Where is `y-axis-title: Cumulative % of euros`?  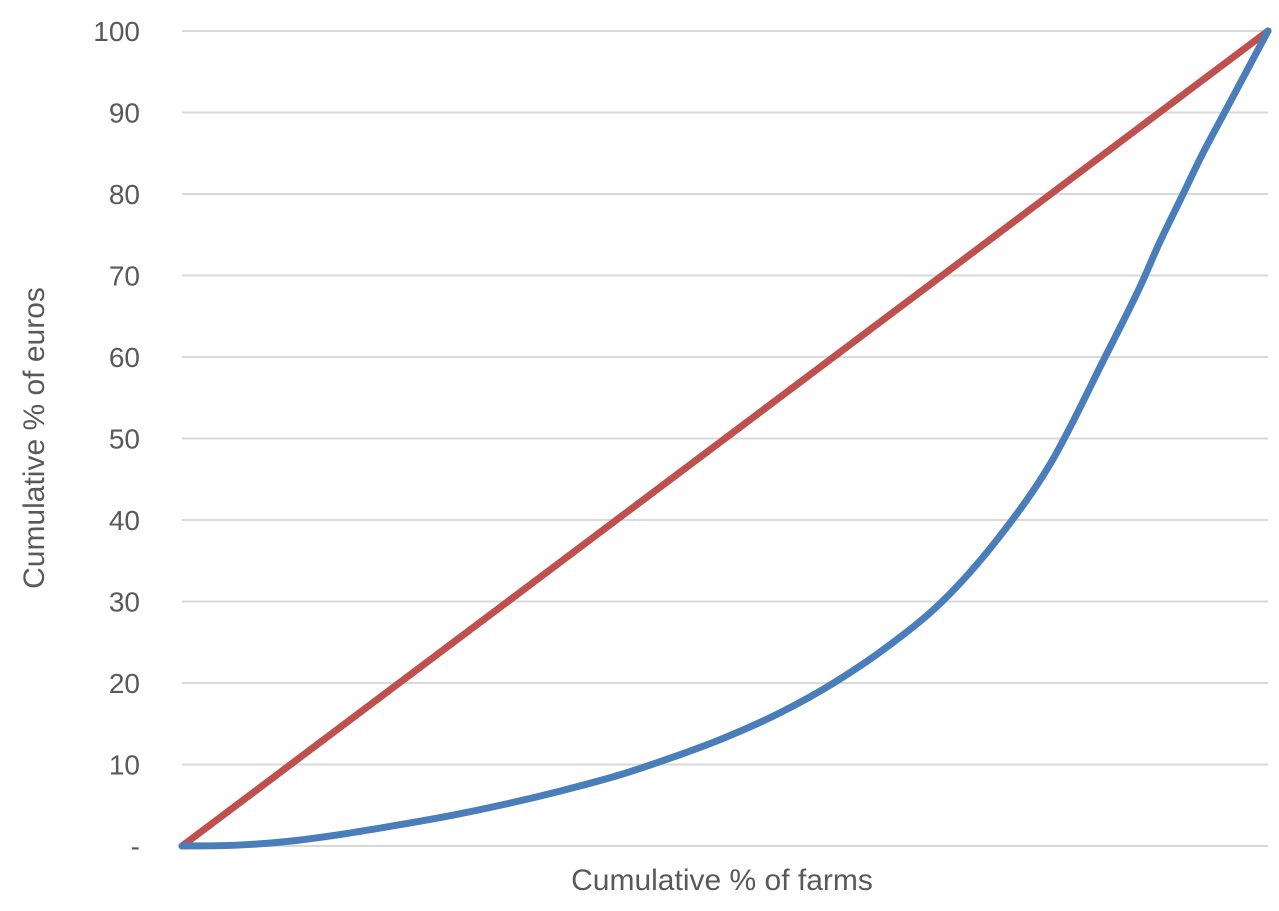 y-axis-title: Cumulative % of euros is located at coordinates (34, 438).